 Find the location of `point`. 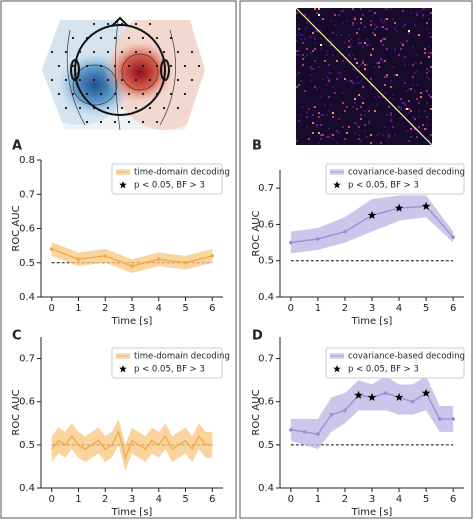

point is located at coordinates (345, 410).